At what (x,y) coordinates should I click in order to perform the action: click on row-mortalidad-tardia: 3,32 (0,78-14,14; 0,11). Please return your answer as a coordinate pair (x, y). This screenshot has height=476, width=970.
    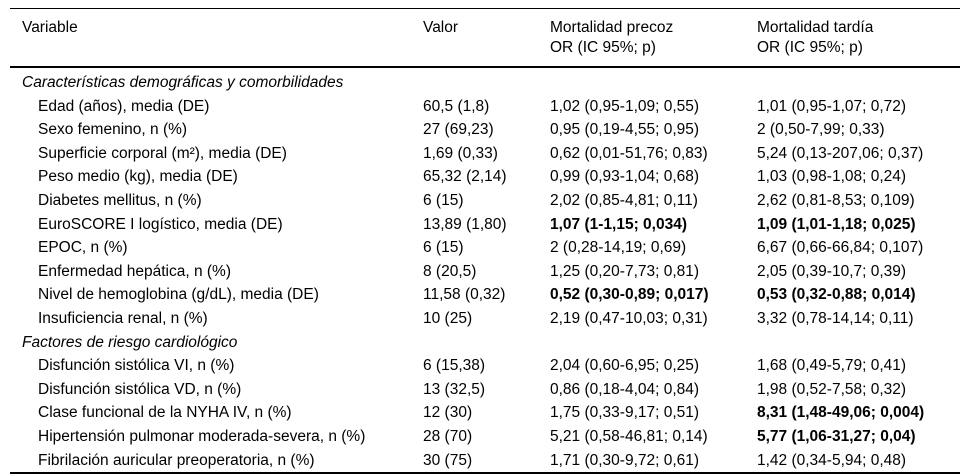
    Looking at the image, I should click on (835, 318).